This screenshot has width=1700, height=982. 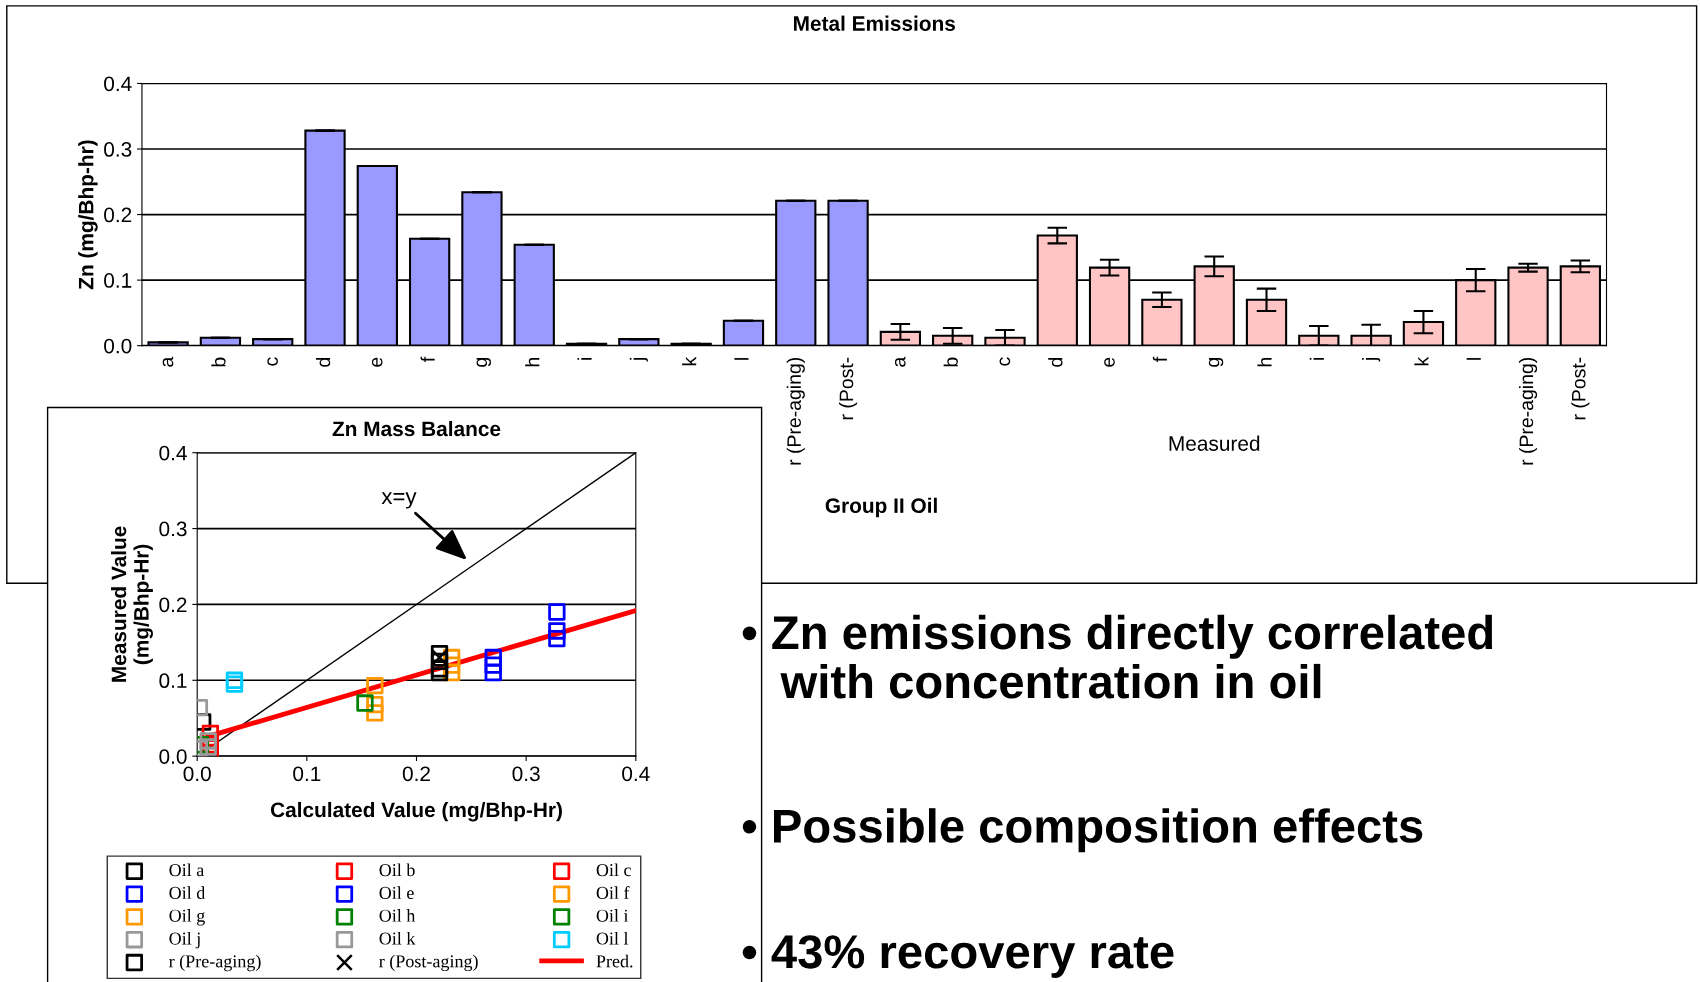 I want to click on legend-label: Oil b, so click(x=397, y=870).